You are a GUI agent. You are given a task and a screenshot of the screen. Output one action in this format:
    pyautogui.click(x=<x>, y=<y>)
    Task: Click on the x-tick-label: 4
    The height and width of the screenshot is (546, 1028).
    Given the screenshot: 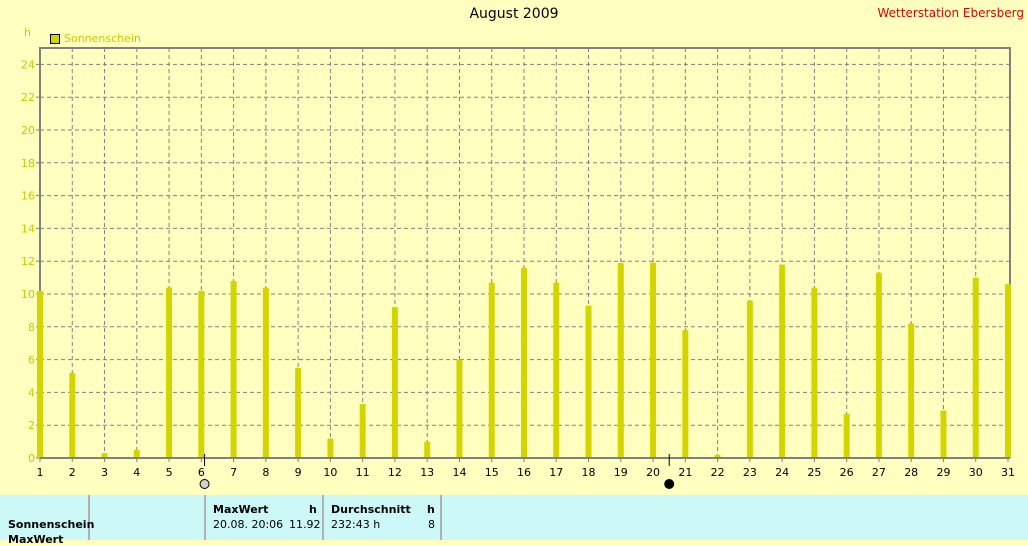 What is the action you would take?
    pyautogui.click(x=136, y=472)
    